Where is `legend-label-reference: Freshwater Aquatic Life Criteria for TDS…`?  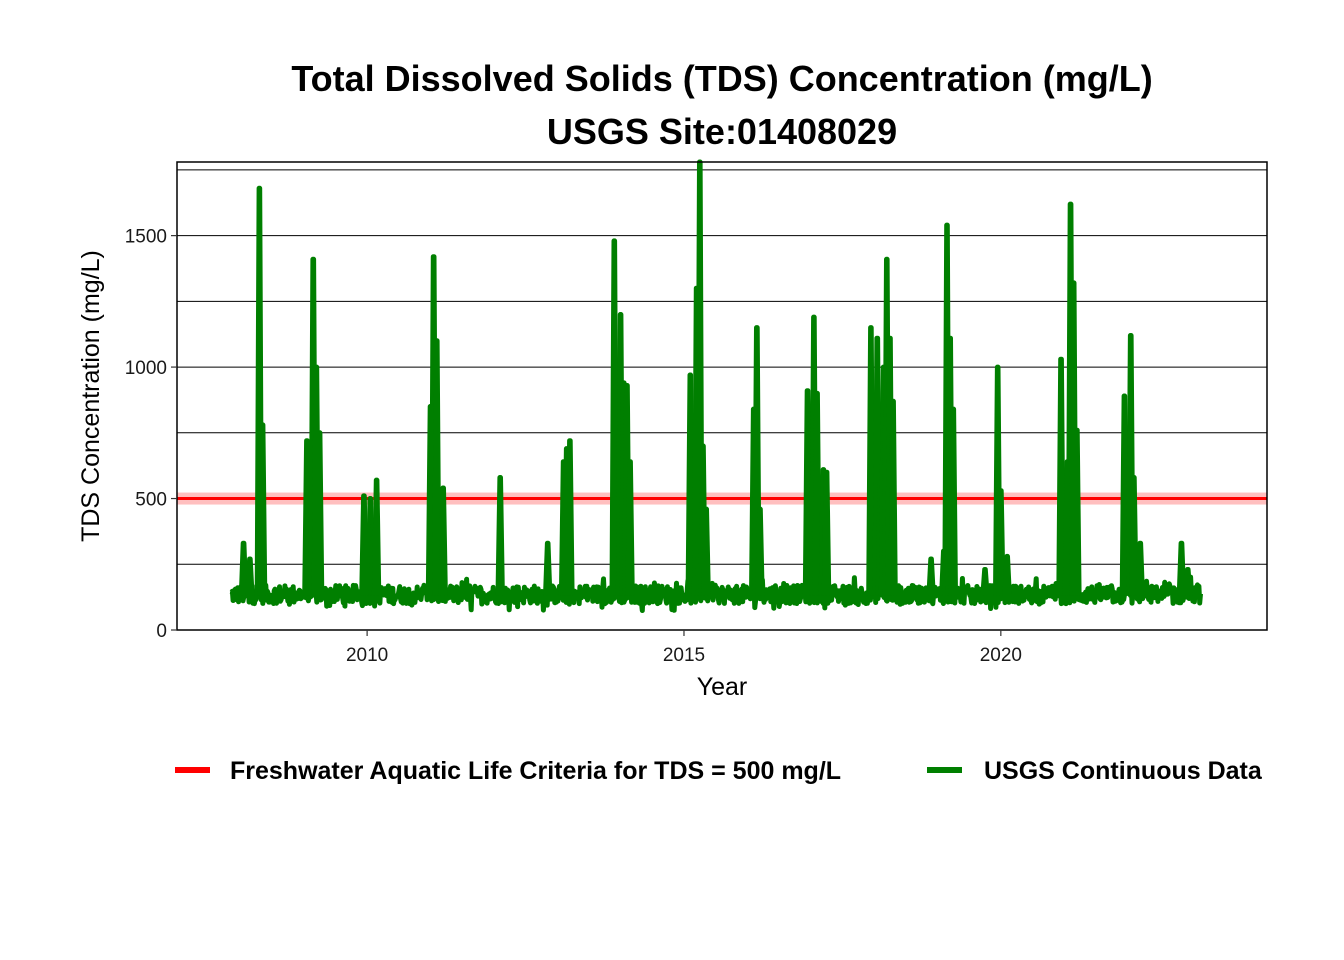
legend-label-reference: Freshwater Aquatic Life Criteria for TDS… is located at coordinates (535, 771).